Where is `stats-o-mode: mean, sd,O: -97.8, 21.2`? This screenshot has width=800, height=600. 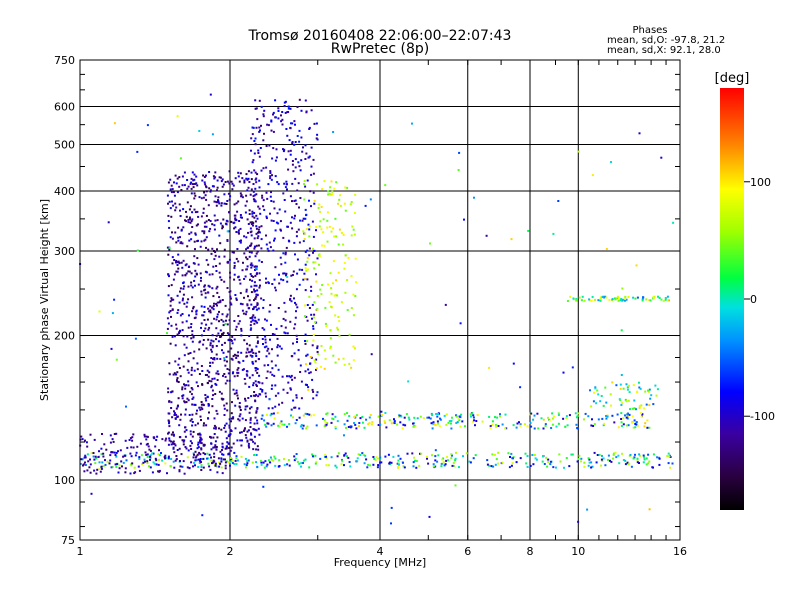 stats-o-mode: mean, sd,O: -97.8, 21.2 is located at coordinates (666, 40).